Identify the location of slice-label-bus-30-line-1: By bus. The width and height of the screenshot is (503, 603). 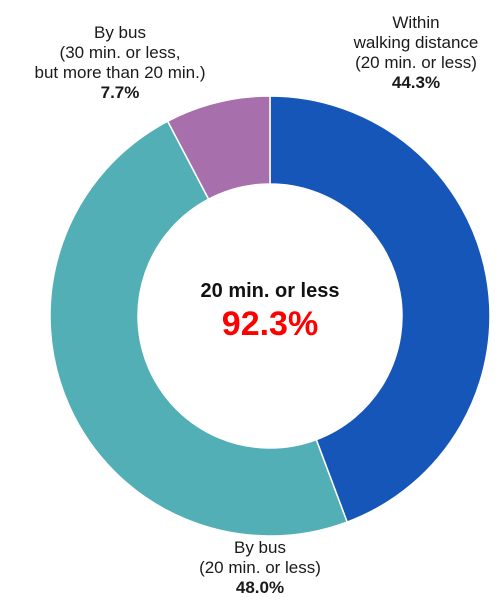
(120, 32).